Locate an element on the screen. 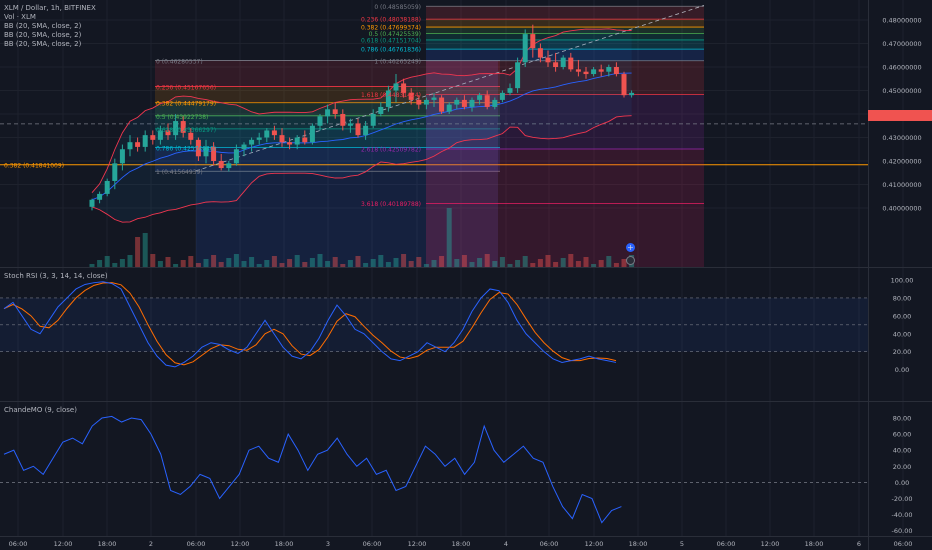 Image resolution: width=932 pixels, height=550 pixels. rsi-axis-label: 80.00 is located at coordinates (902, 298).